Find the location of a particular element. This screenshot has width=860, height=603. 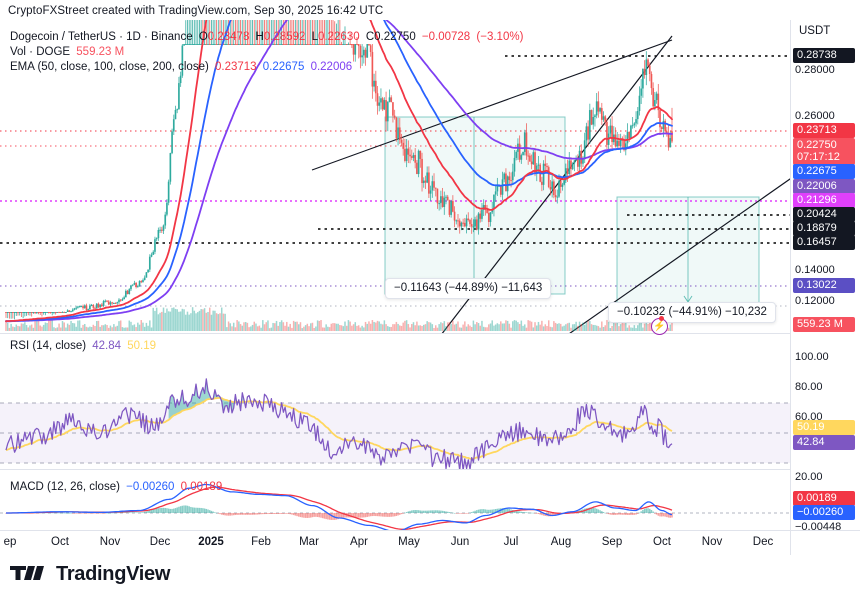

macd-plot is located at coordinates (395, 500).